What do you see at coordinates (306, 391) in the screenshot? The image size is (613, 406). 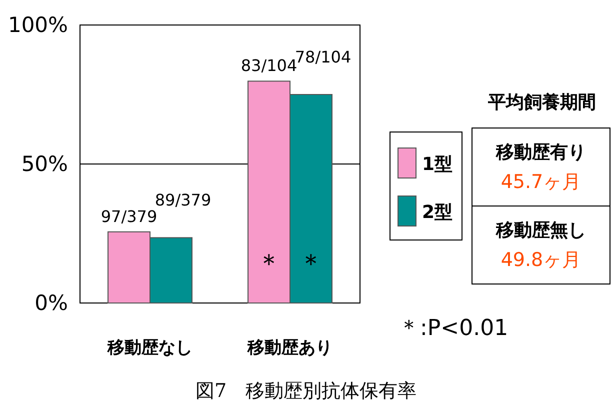 I see `text: 図7 移動歴別抗体保有率` at bounding box center [306, 391].